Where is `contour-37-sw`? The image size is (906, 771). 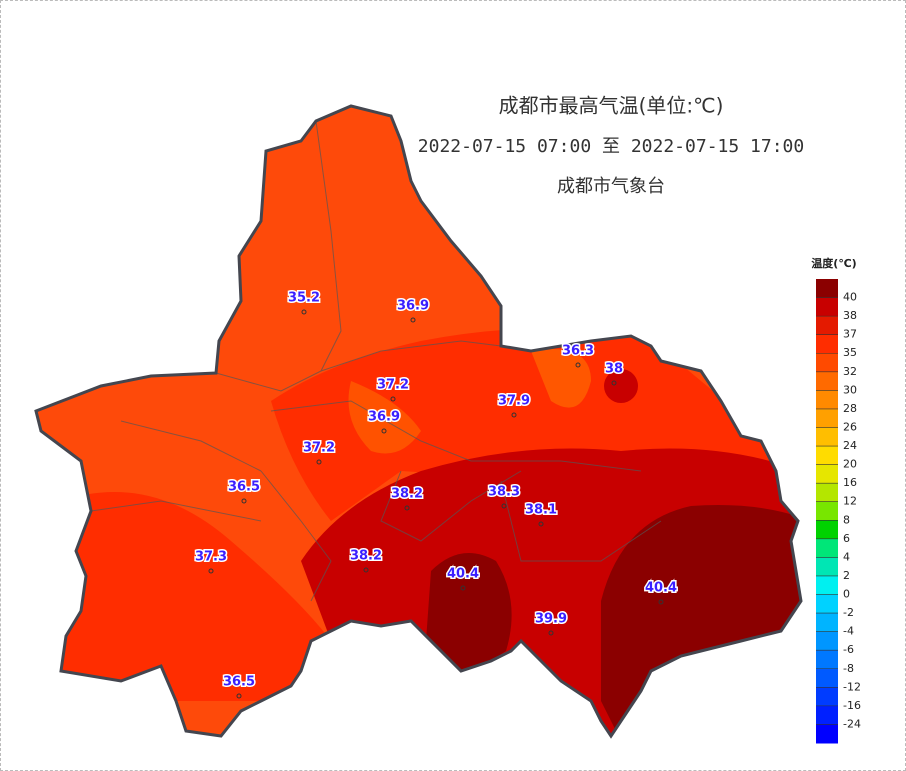 contour-37-sw is located at coordinates (186, 596).